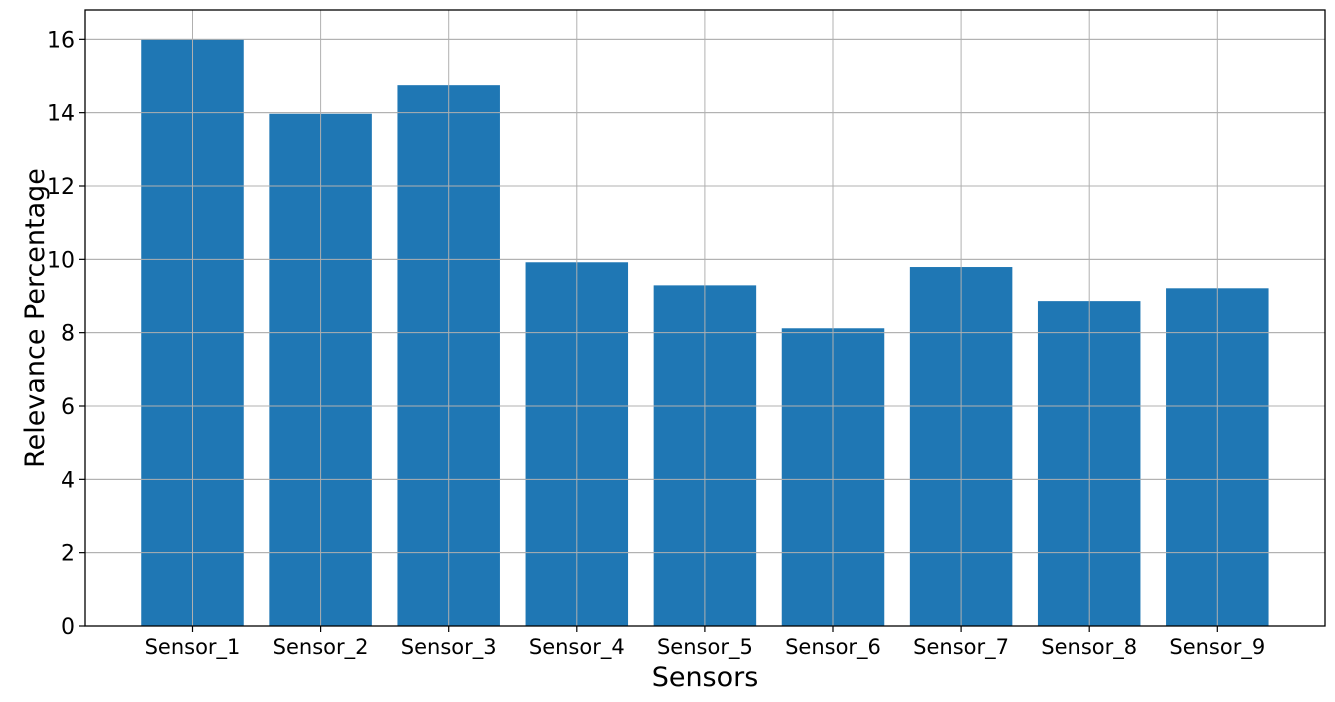 This screenshot has width=1335, height=702. What do you see at coordinates (193, 647) in the screenshot?
I see `x-tick-label: Sensor_1` at bounding box center [193, 647].